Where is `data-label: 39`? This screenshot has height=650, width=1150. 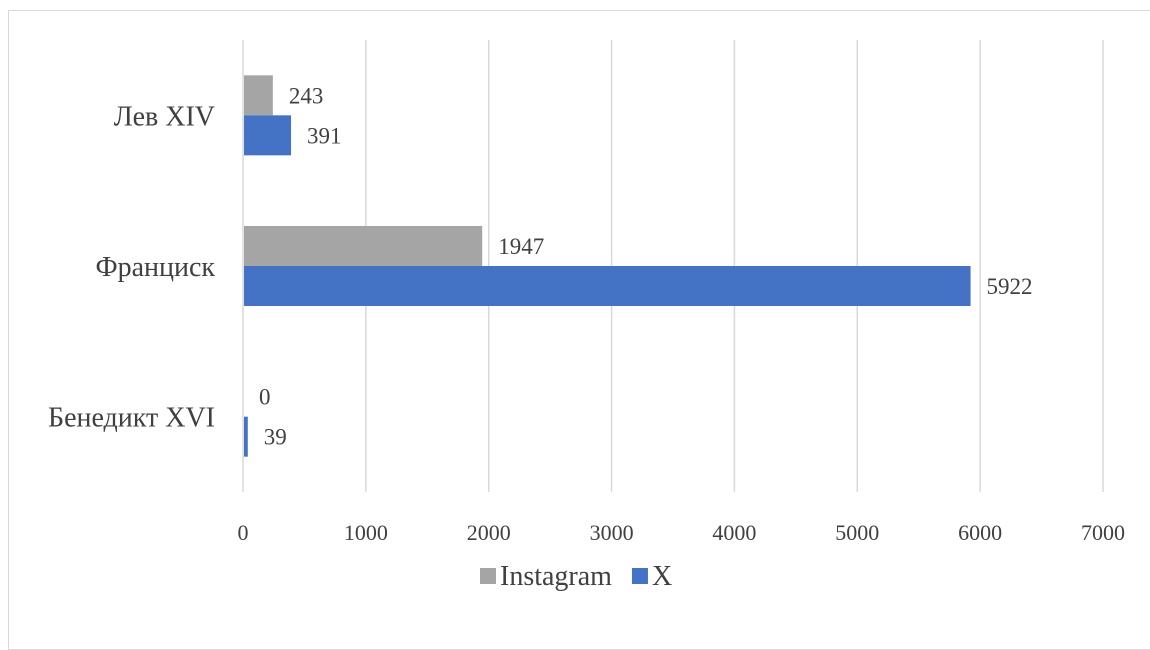
data-label: 39 is located at coordinates (275, 437).